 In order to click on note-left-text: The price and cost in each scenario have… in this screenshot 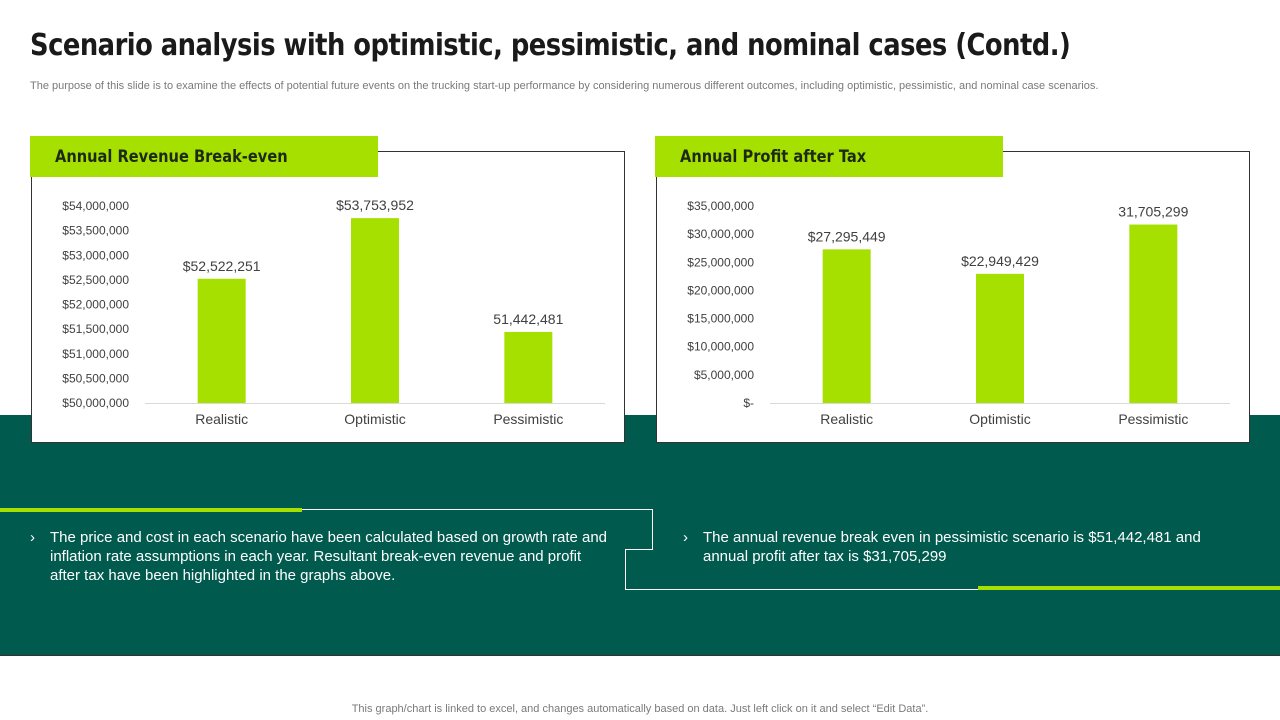, I will do `click(329, 556)`.